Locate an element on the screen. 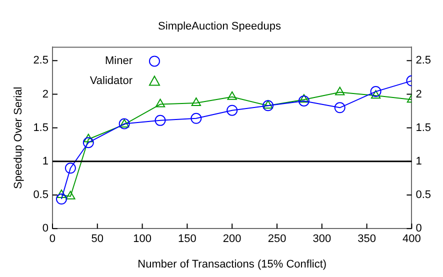 This screenshot has height=277, width=443. y-tick-label: 0.5 is located at coordinates (40, 195).